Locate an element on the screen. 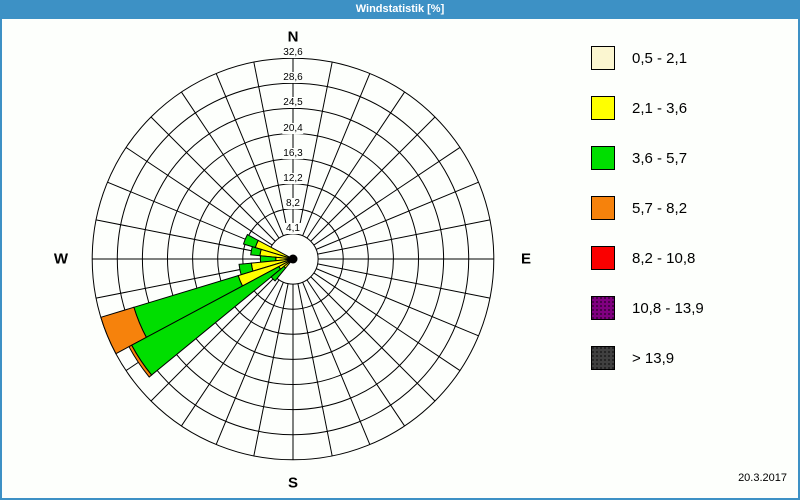  date-label: 20.3.2017 is located at coordinates (762, 478).